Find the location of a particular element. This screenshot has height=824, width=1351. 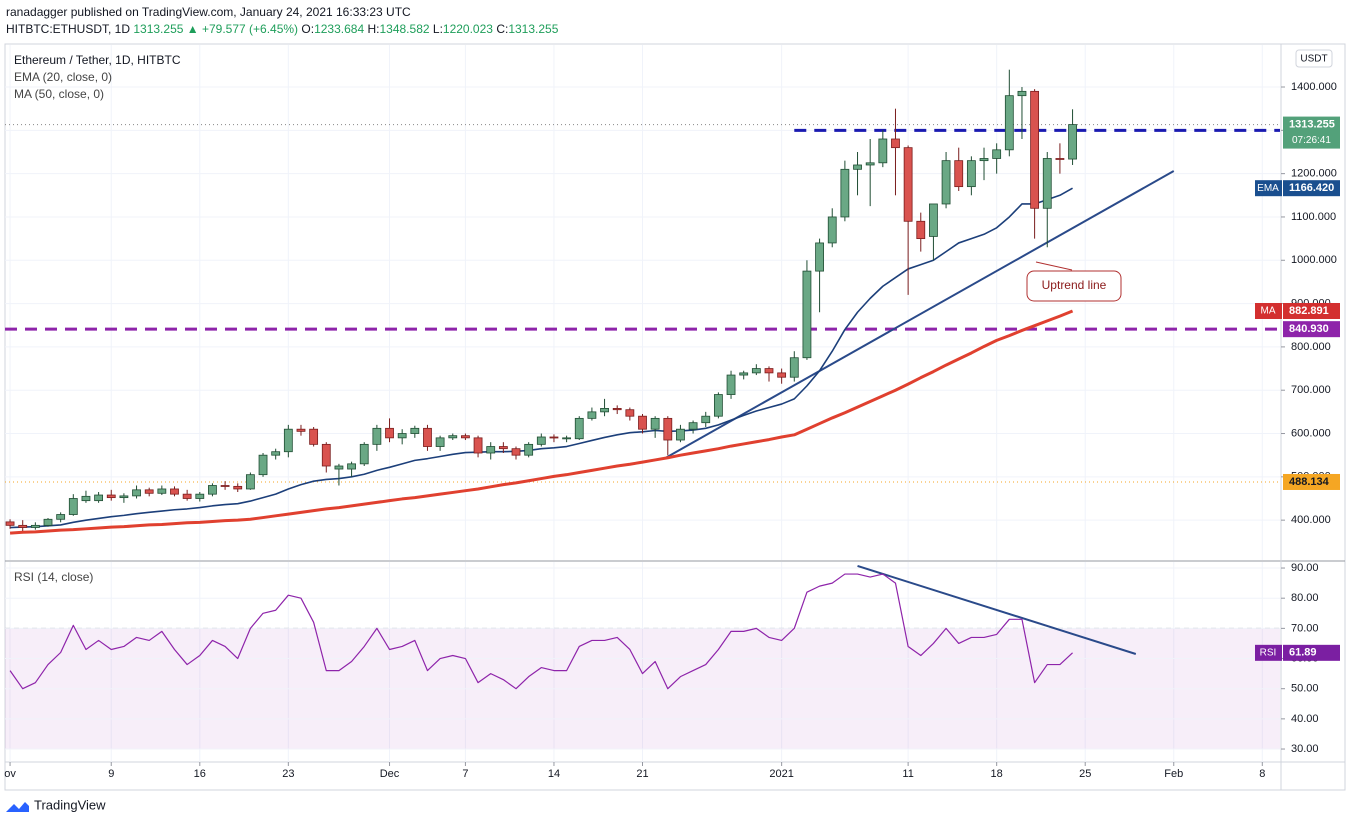

symbol: HITBTC:ETHUSDT, 1D is located at coordinates (68, 29).